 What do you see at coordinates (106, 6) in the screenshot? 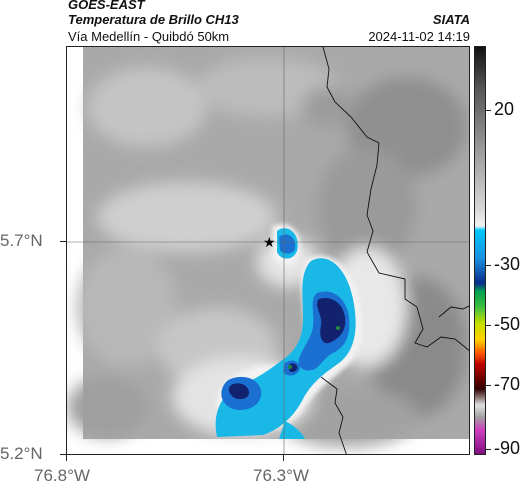
I see `satellite-name: GOES-EAST` at bounding box center [106, 6].